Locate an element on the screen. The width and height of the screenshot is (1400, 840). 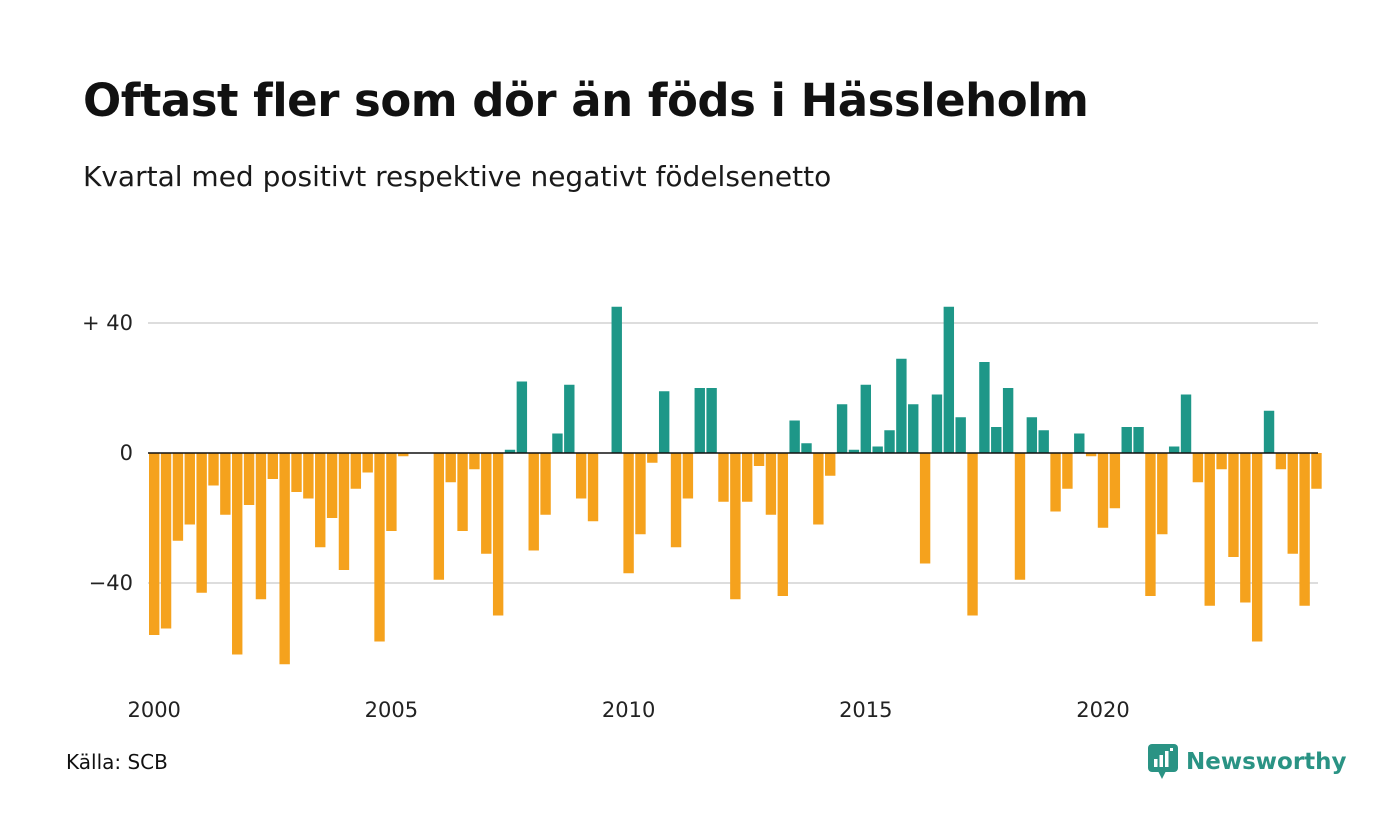
x-tick-label: 2005 is located at coordinates (391, 710).